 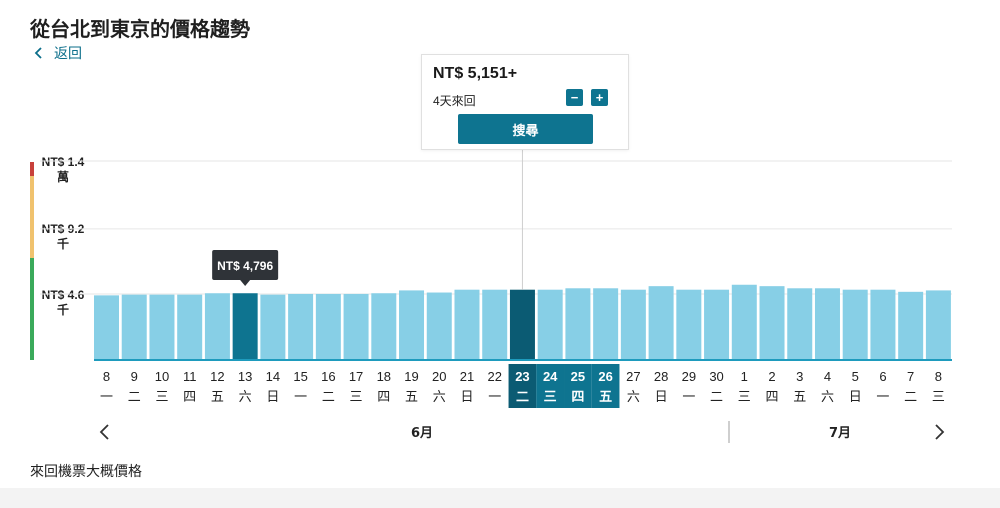 What do you see at coordinates (190, 376) in the screenshot?
I see `day-label: 11` at bounding box center [190, 376].